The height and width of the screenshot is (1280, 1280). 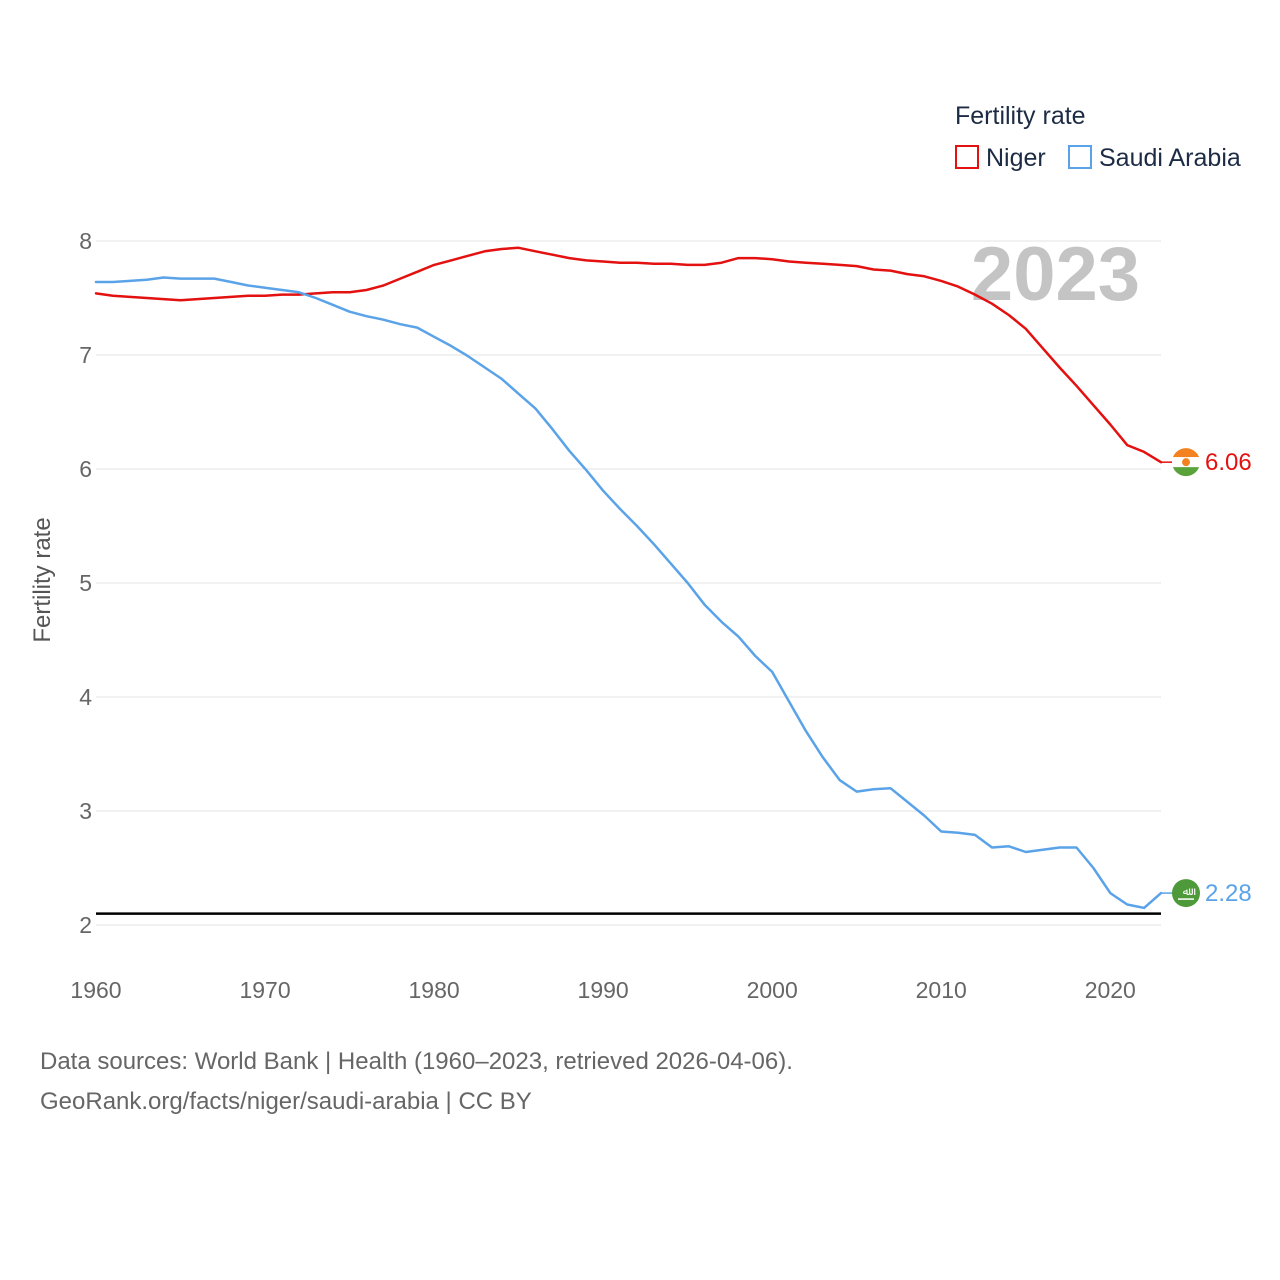 What do you see at coordinates (1055, 274) in the screenshot?
I see `year-watermark: 2023` at bounding box center [1055, 274].